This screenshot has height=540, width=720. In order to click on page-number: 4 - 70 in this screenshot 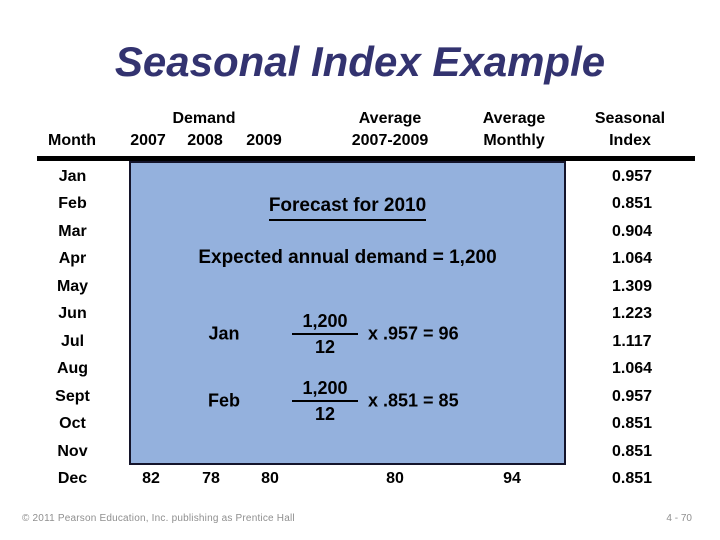, I will do `click(679, 518)`.